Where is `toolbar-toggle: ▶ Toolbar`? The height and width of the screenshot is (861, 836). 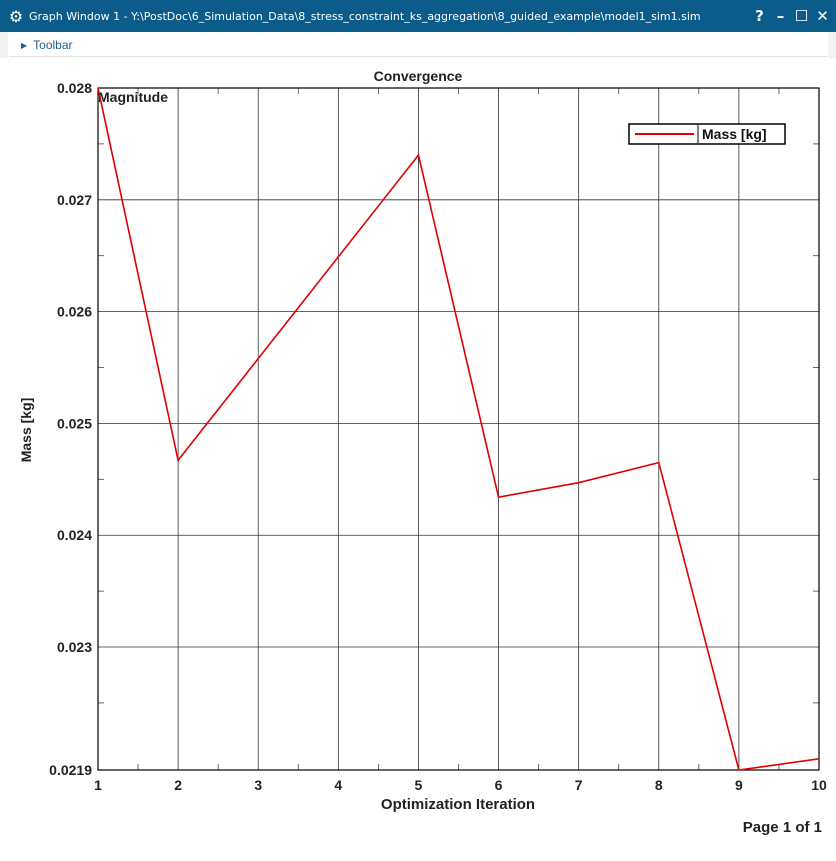 toolbar-toggle: ▶ Toolbar is located at coordinates (418, 45).